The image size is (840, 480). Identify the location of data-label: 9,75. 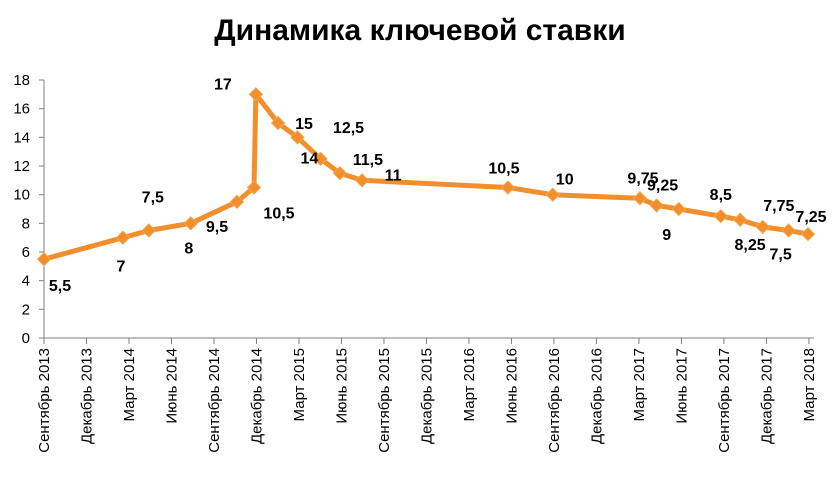
(642, 178).